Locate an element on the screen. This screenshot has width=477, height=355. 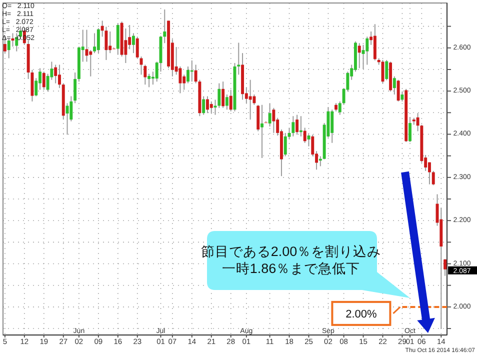
callout: 節目である2.00％を割り込み一時1.86％まで急低下 is located at coordinates (305, 264).